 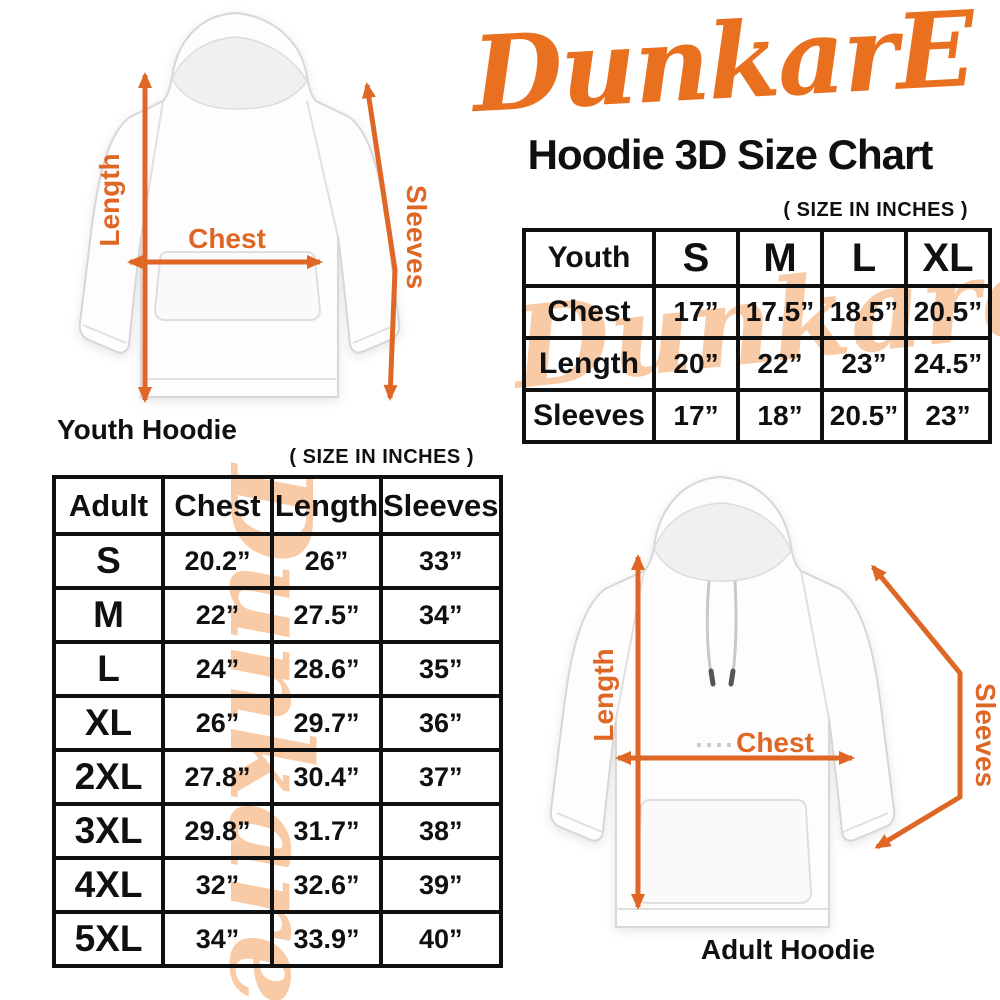 What do you see at coordinates (875, 210) in the screenshot?
I see `youth-size-note: ( SIZE IN INCHES )` at bounding box center [875, 210].